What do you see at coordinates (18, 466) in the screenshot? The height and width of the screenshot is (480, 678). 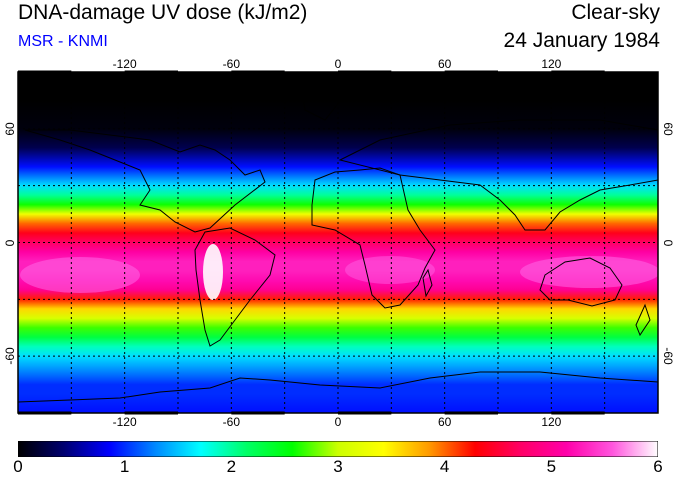 I see `colorbar-tick-label: 0` at bounding box center [18, 466].